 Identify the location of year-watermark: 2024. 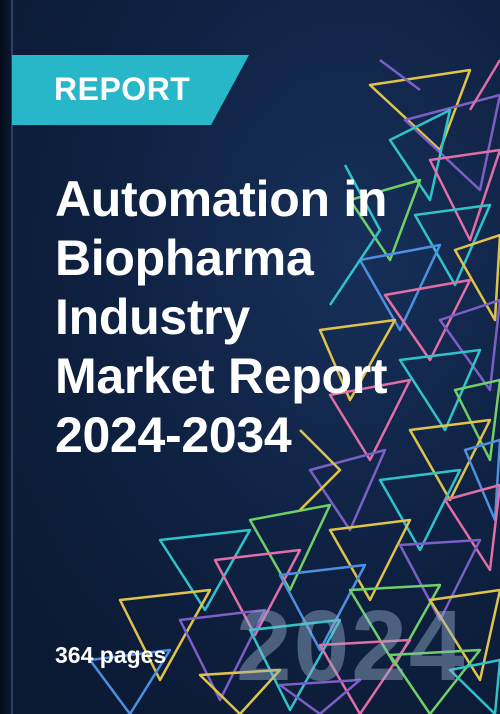
(351, 646).